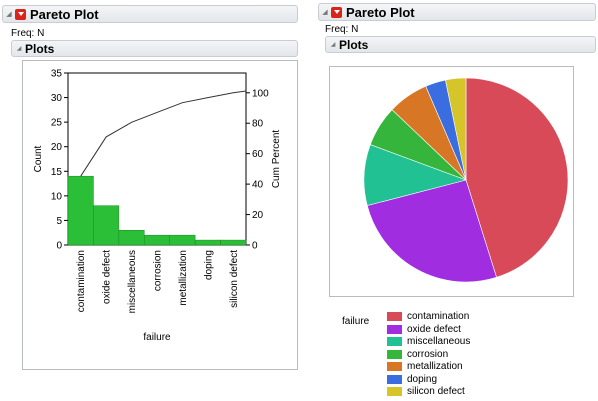  What do you see at coordinates (436, 391) in the screenshot?
I see `legend-label: silicon defect` at bounding box center [436, 391].